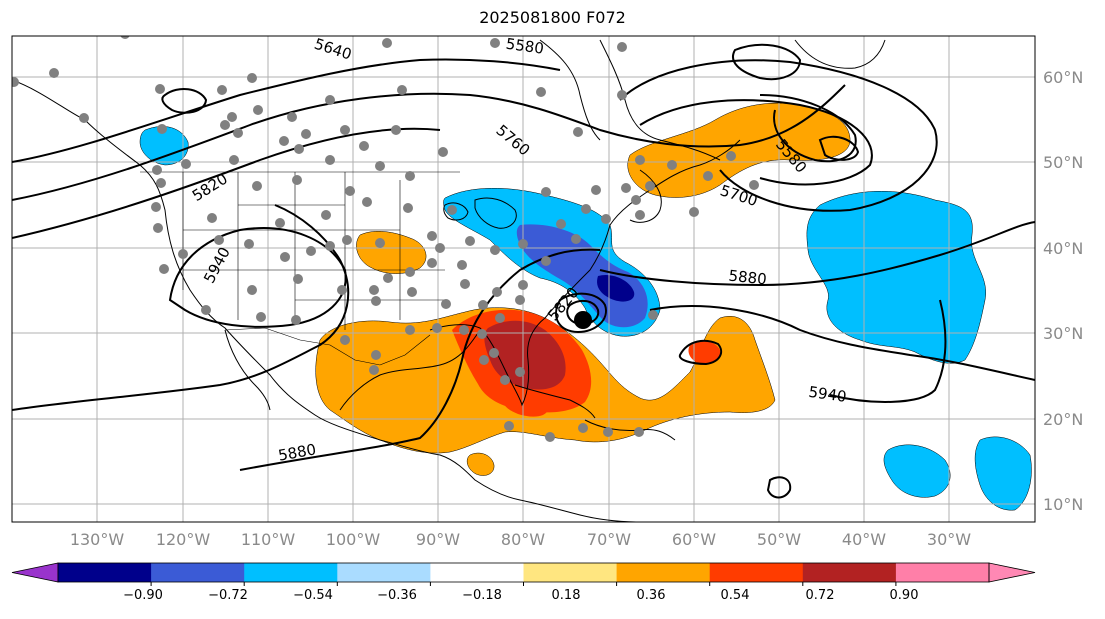 This screenshot has width=1105, height=619. I want to click on colorbar-tick-label: 0.36, so click(651, 595).